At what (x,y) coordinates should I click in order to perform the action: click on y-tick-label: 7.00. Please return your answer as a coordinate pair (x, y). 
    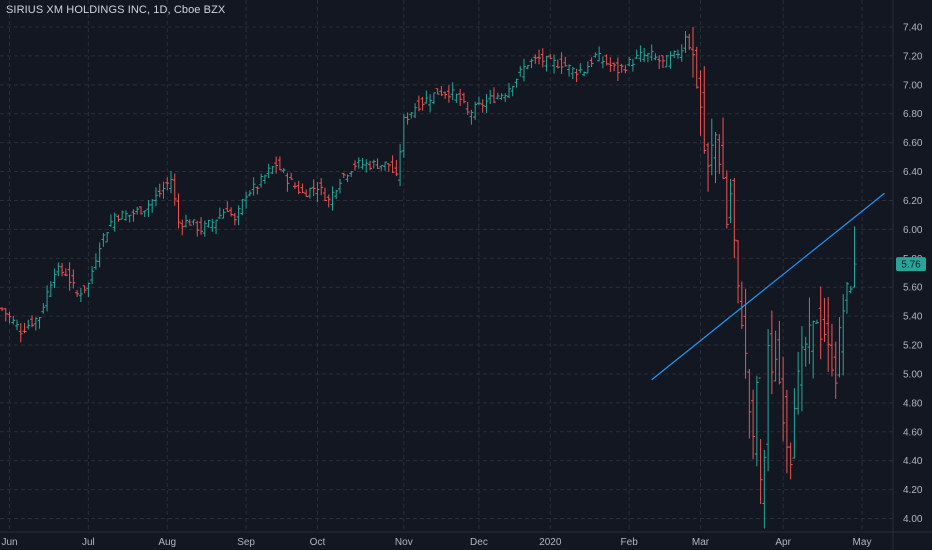
    Looking at the image, I should click on (913, 85).